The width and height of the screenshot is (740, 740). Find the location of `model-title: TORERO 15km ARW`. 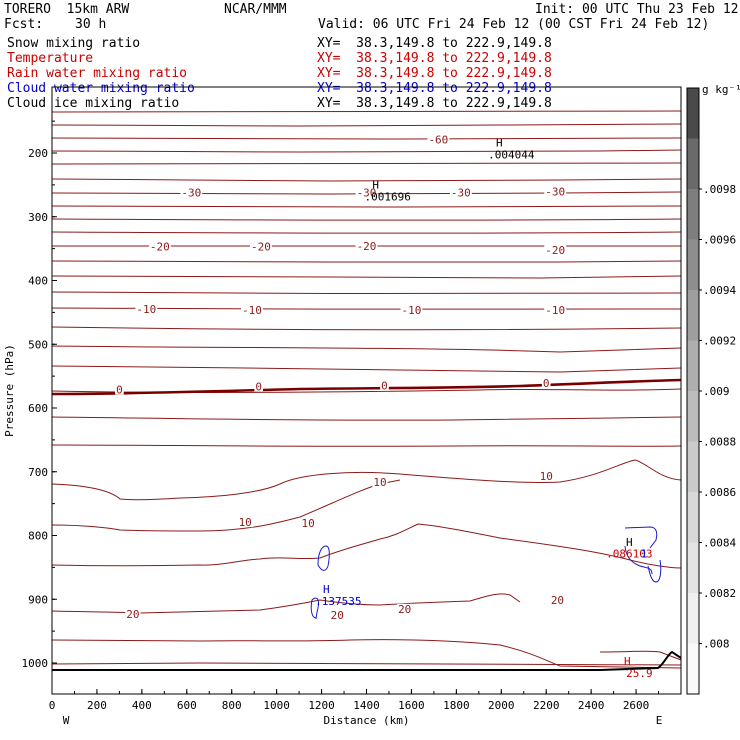

model-title: TORERO 15km ARW is located at coordinates (67, 9).